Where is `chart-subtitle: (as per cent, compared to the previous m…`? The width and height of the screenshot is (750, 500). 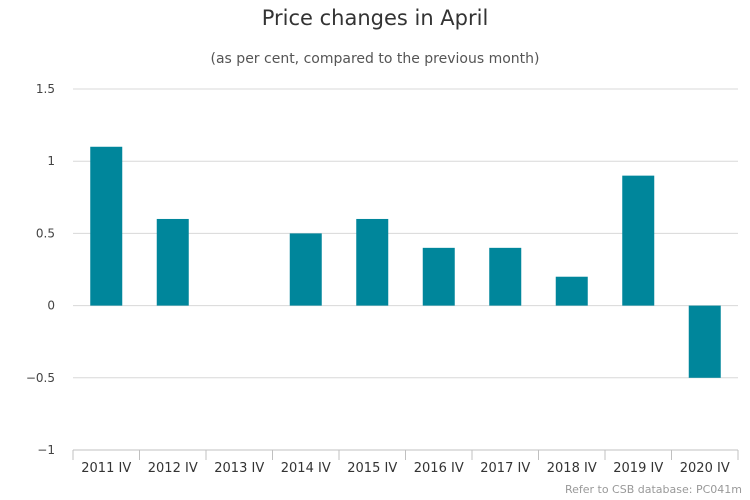
chart-subtitle: (as per cent, compared to the previous m… is located at coordinates (375, 59).